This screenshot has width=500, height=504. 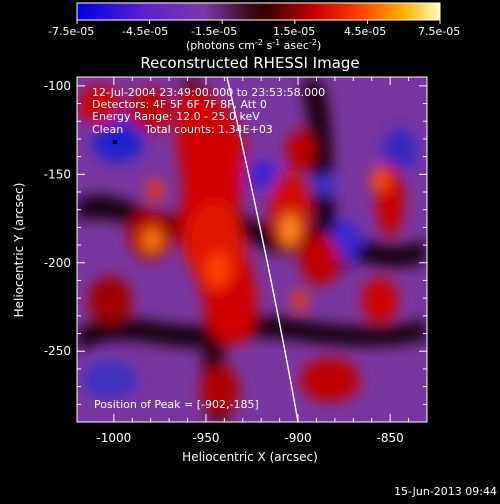 I want to click on colorbar-frame, so click(x=258, y=11).